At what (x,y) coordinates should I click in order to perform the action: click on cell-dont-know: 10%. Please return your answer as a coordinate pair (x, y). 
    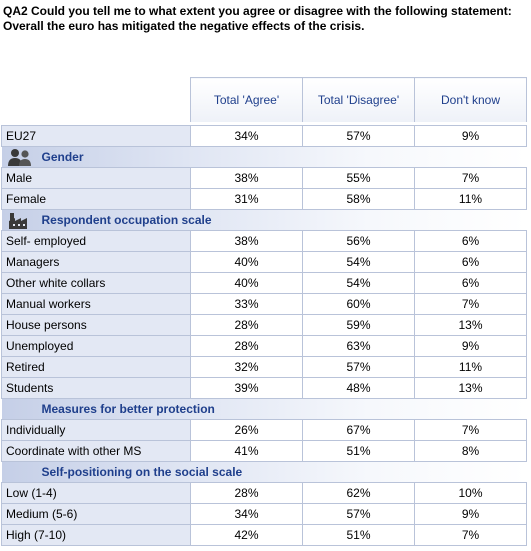
    Looking at the image, I should click on (470, 493).